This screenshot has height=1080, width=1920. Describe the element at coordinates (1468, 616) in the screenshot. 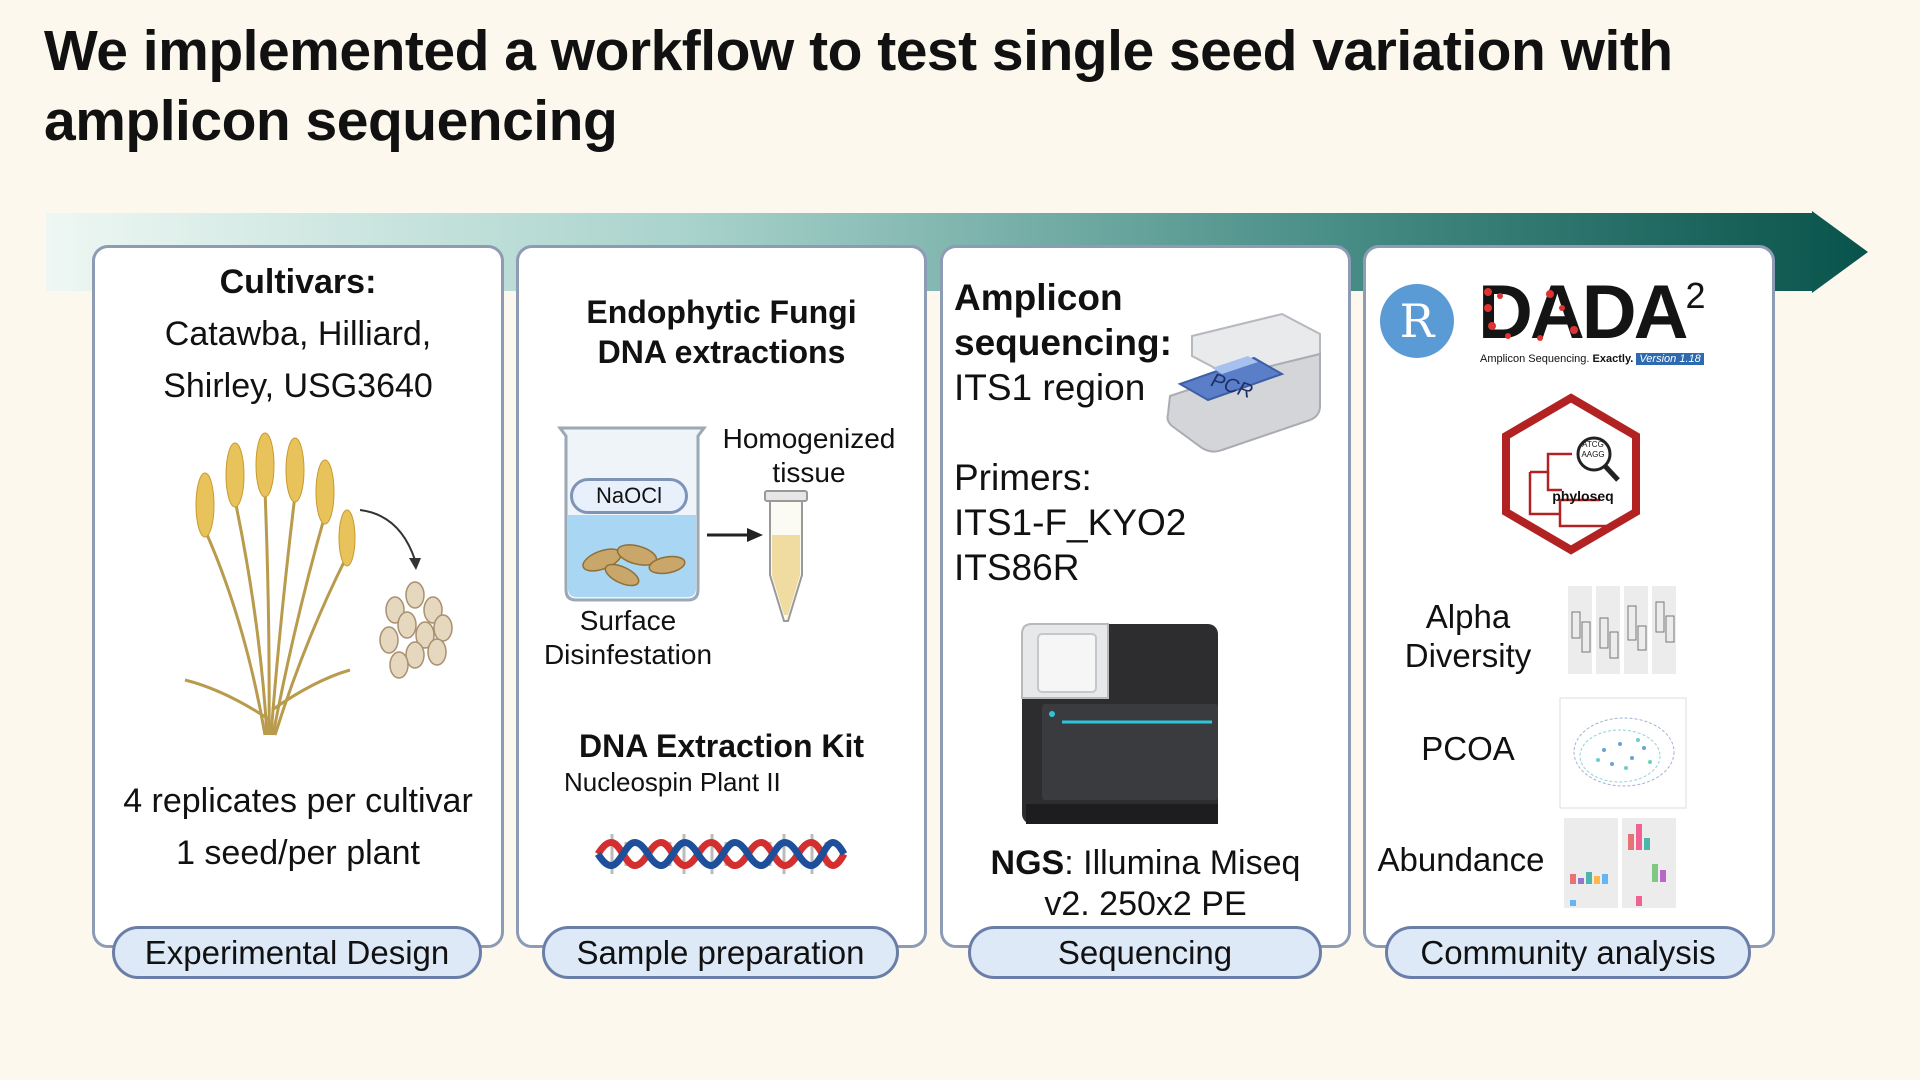

I see `alpha-diversity-line-1: Alpha` at that location.